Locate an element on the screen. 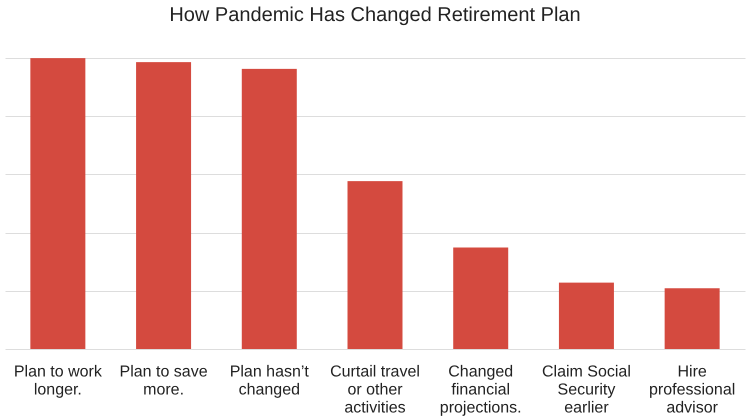 This screenshot has height=420, width=750. x-tick-label: Changed financial projections. is located at coordinates (481, 390).